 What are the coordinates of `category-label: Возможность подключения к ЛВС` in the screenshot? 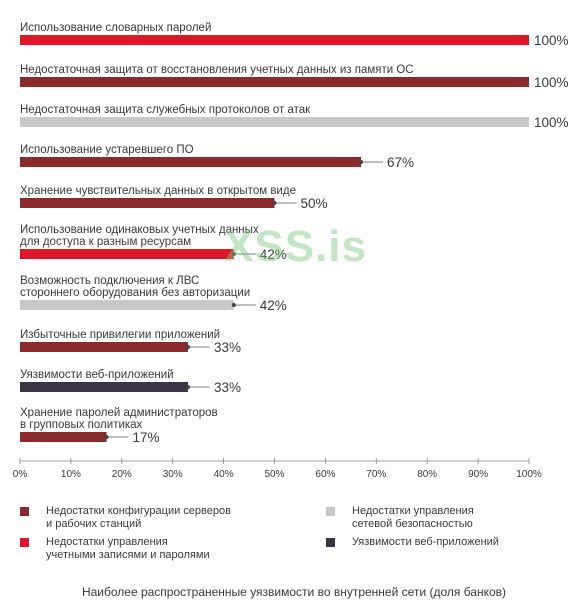 It's located at (109, 281).